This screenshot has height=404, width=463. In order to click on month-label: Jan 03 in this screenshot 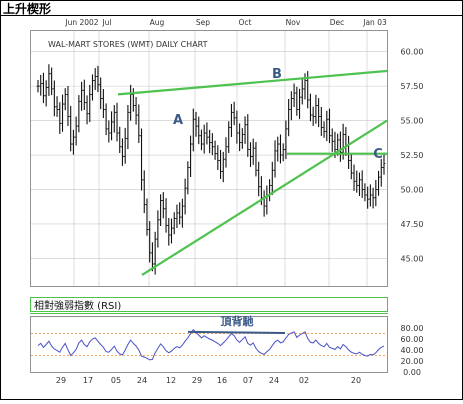, I will do `click(374, 22)`.